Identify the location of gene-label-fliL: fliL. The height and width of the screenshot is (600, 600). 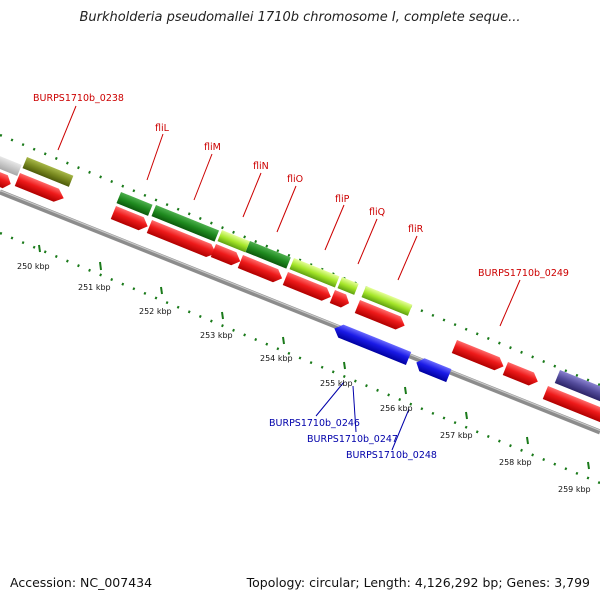
(162, 128).